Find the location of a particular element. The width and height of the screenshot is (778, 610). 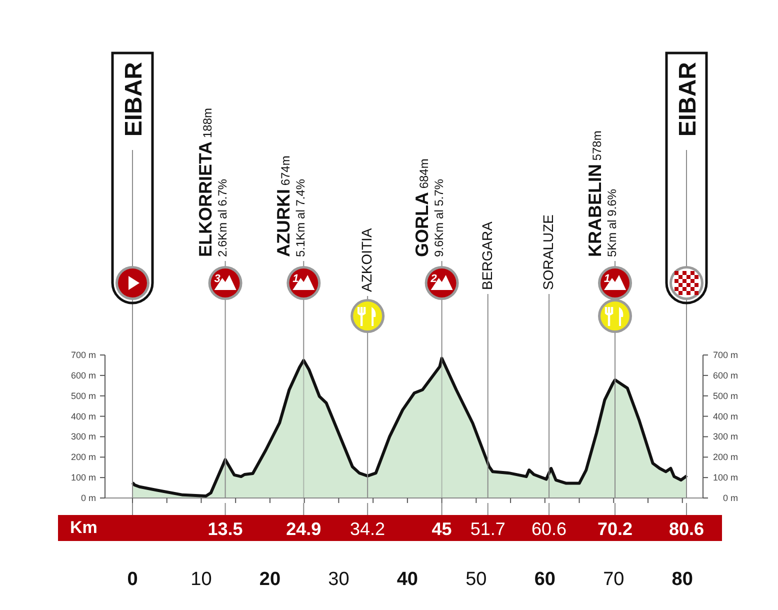

annotation: 60.6 is located at coordinates (549, 529).